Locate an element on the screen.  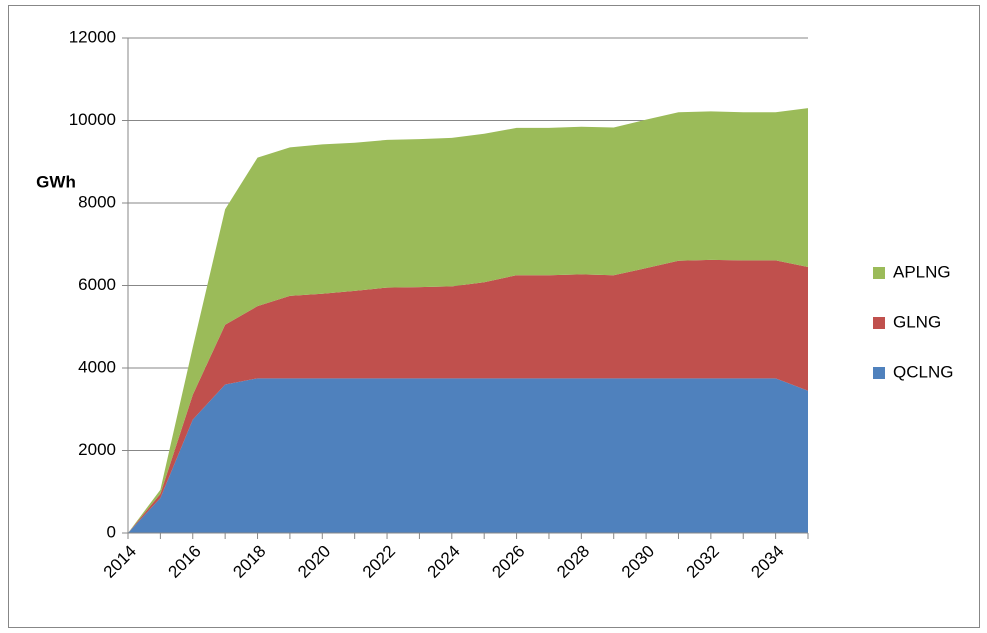
legend-label: APLNG is located at coordinates (922, 271).